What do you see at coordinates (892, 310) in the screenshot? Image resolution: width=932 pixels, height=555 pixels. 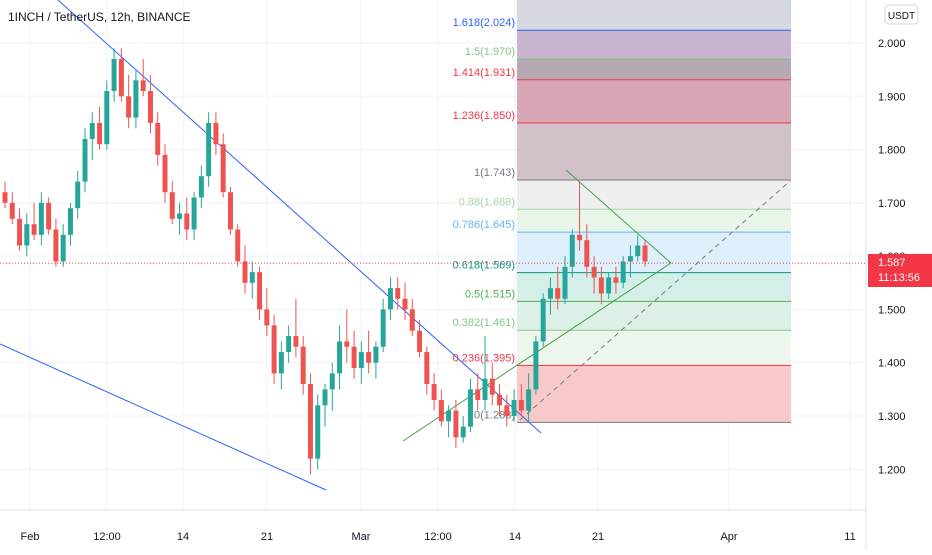 I see `price-tick-label: 1.500` at bounding box center [892, 310].